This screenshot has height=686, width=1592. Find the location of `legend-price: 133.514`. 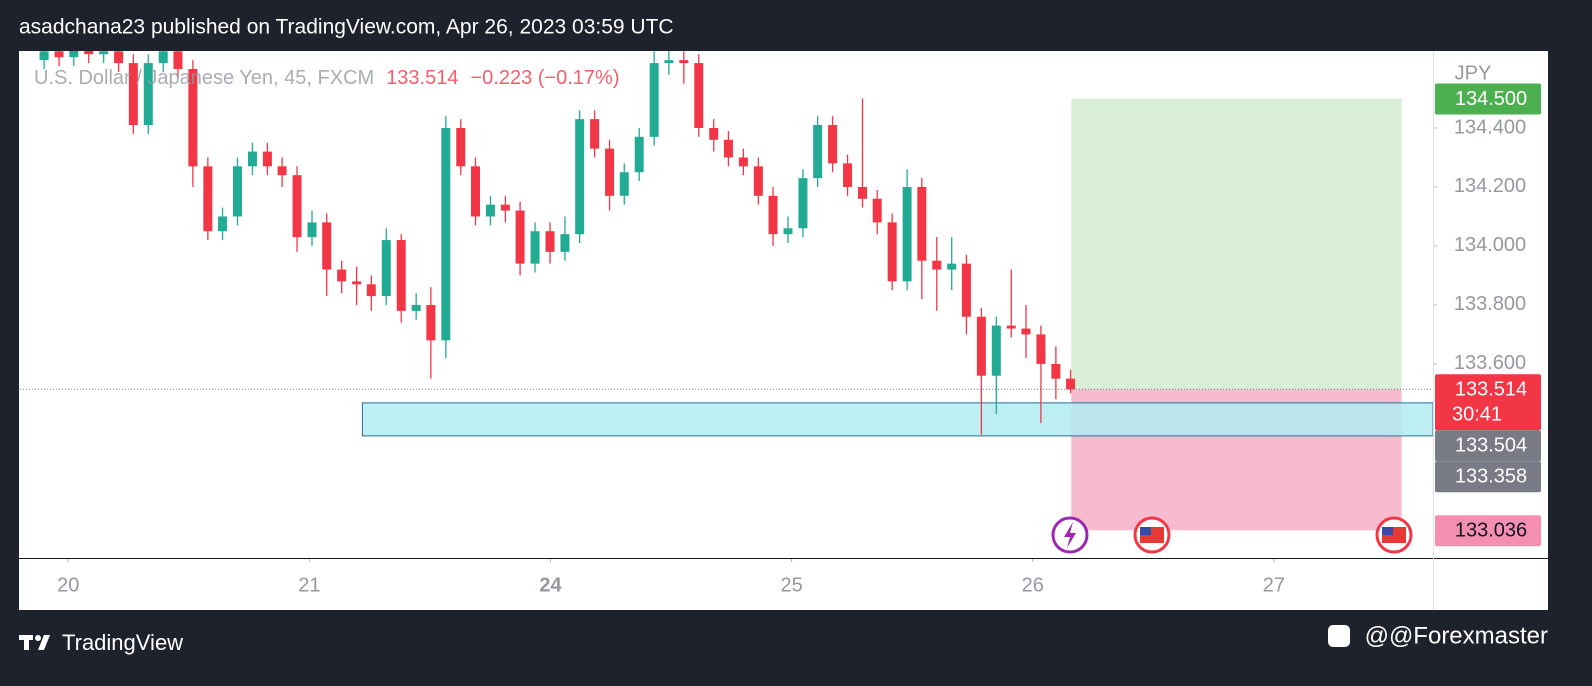

legend-price: 133.514 is located at coordinates (422, 78).